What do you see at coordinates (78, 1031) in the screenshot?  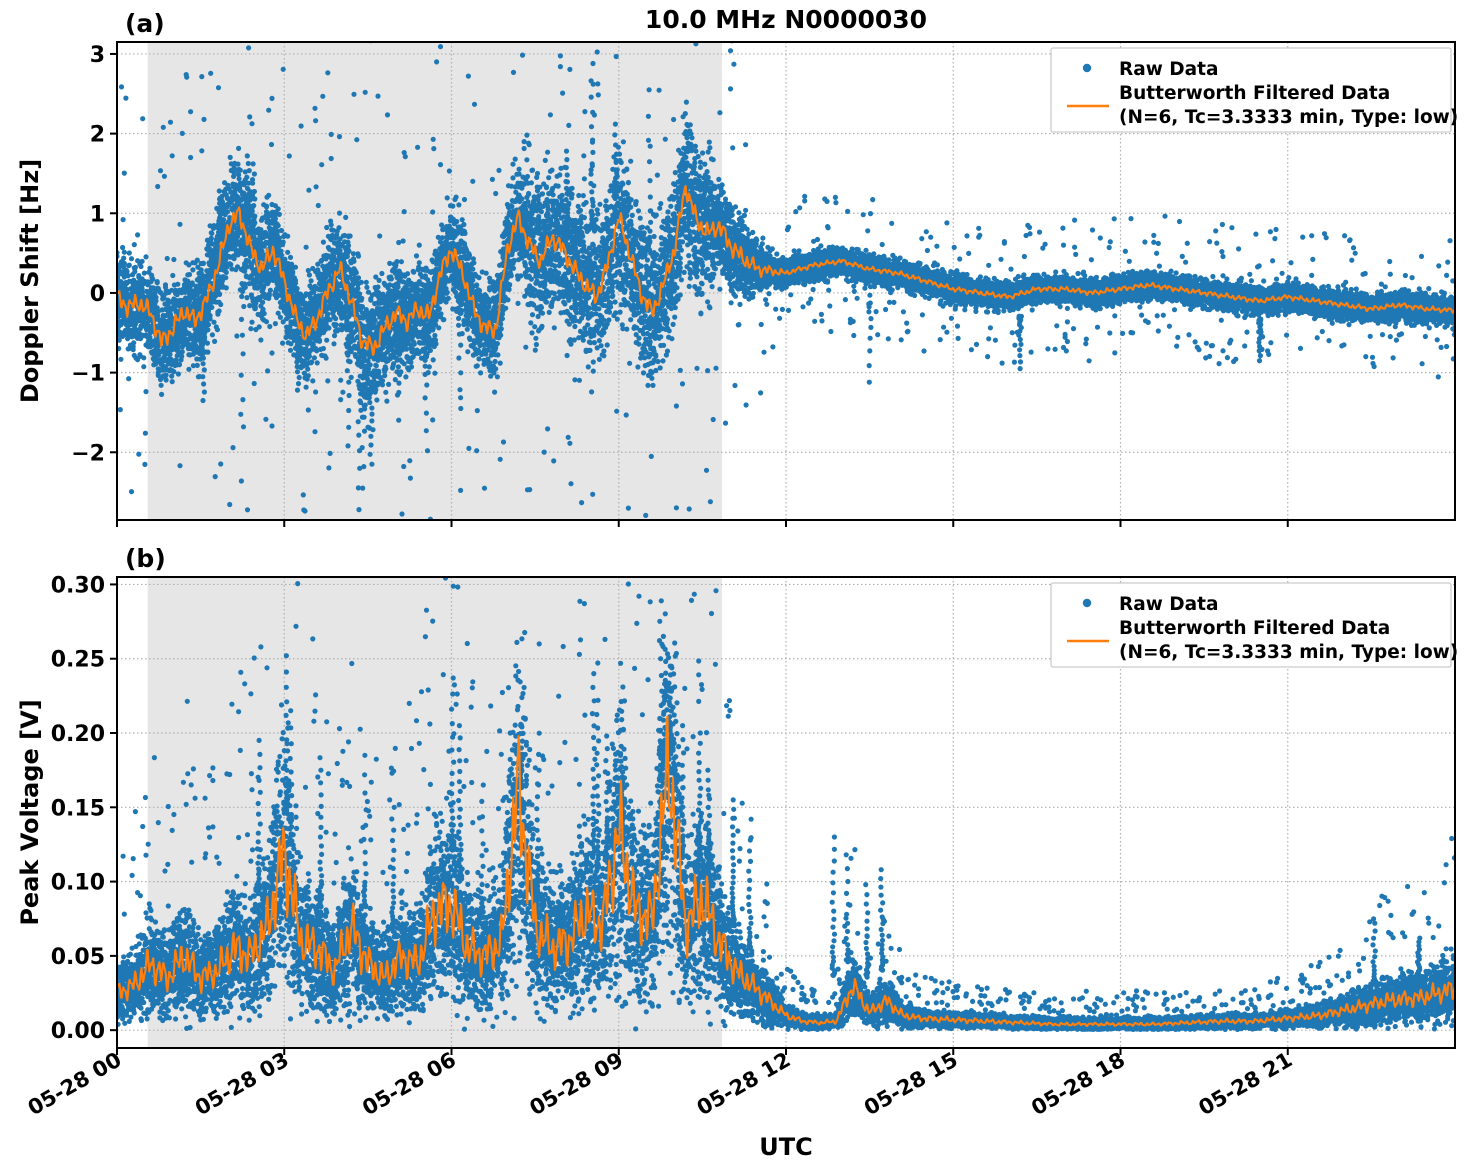 I see `y-tick-label: 0.00` at bounding box center [78, 1031].